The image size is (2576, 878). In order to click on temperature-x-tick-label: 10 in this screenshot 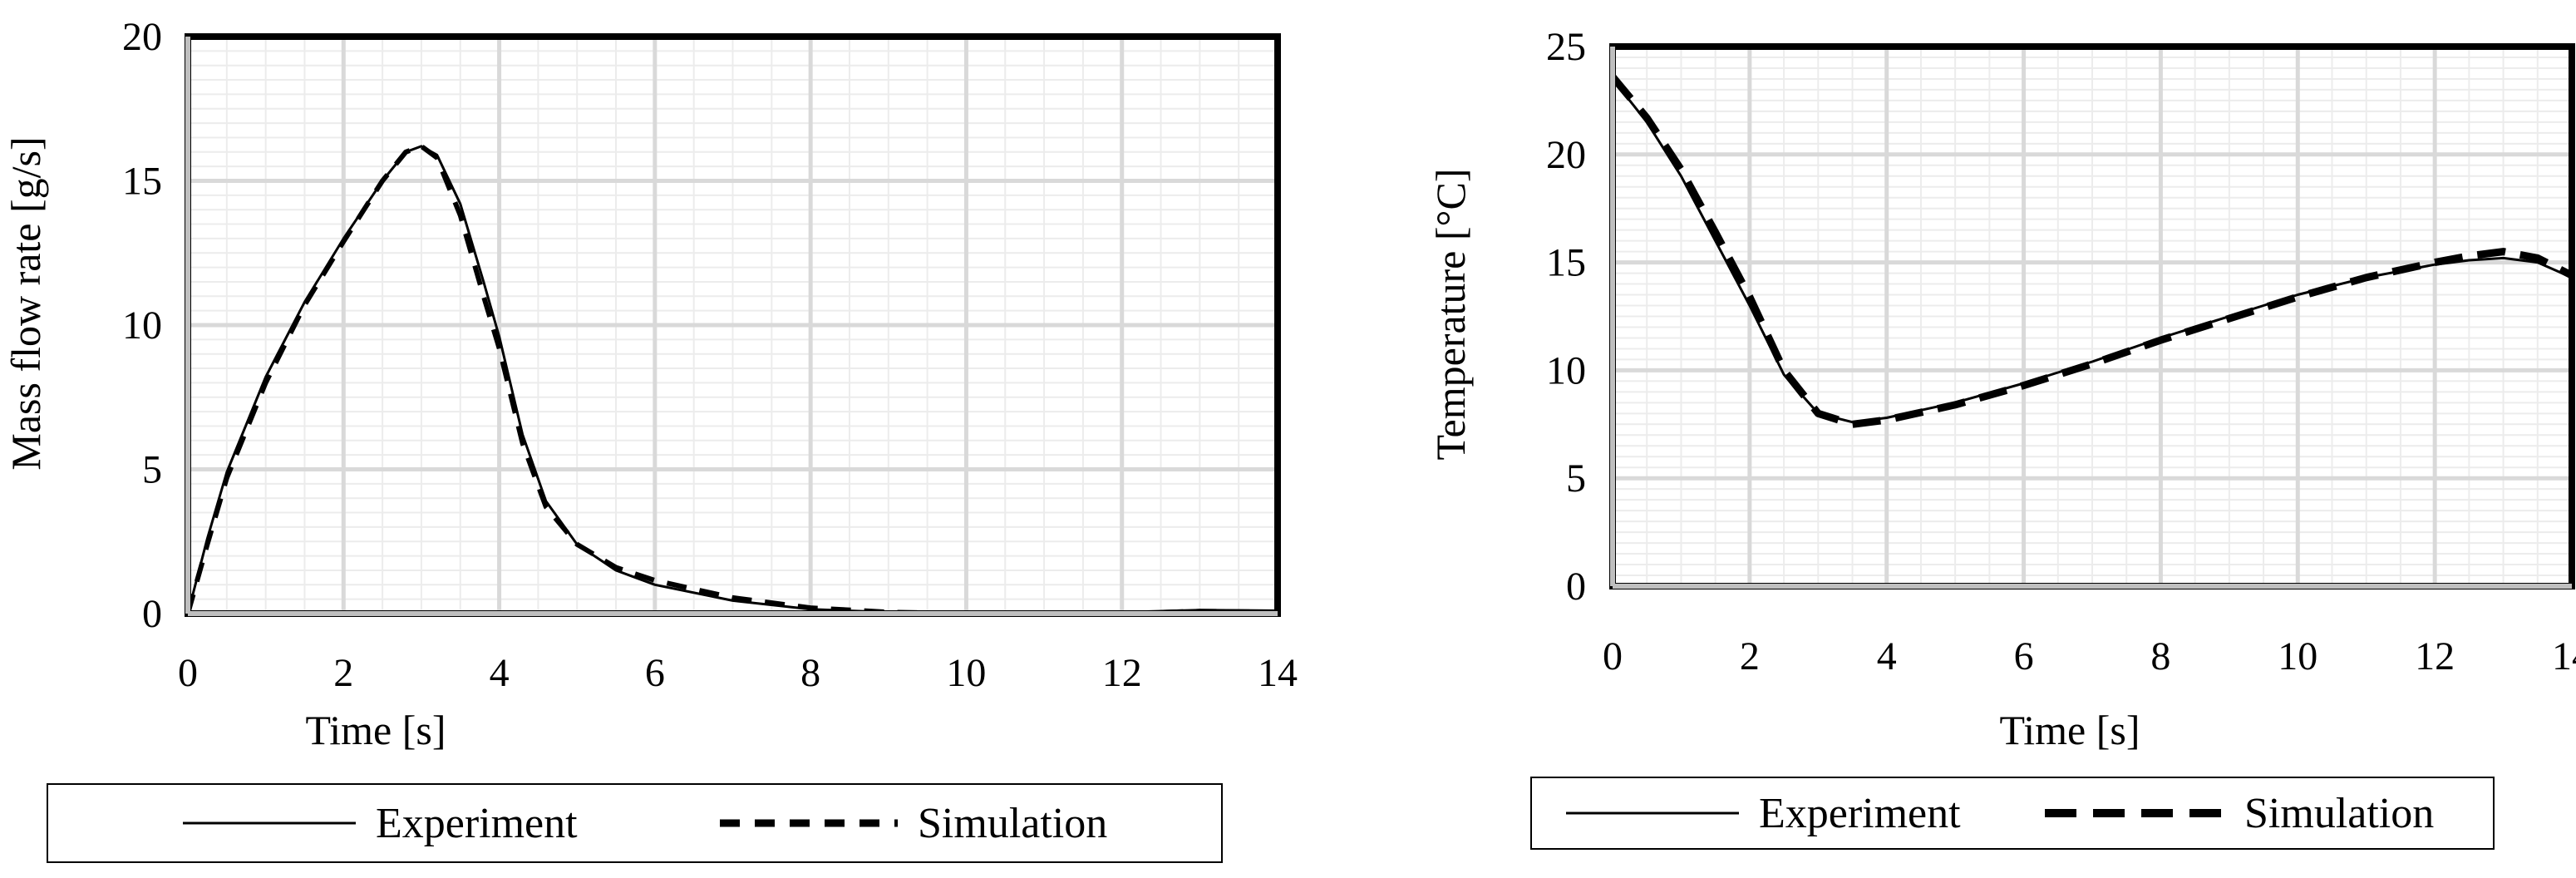, I will do `click(2297, 656)`.